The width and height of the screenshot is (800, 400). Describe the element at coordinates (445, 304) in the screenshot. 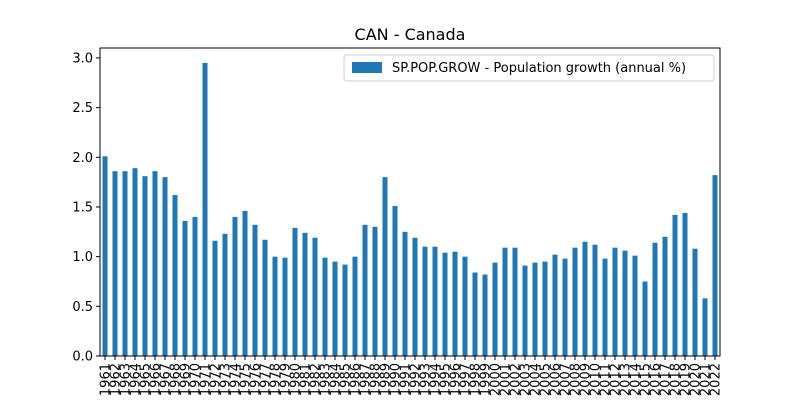

I see `bar-1995` at that location.